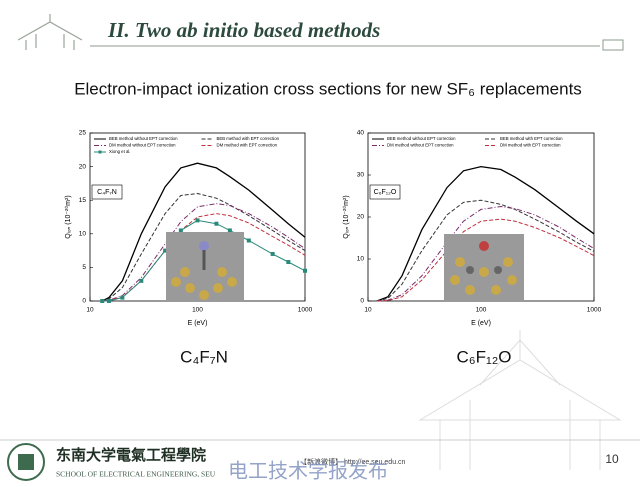 The image size is (640, 487). Describe the element at coordinates (50, 32) in the screenshot. I see `header-logo` at that location.